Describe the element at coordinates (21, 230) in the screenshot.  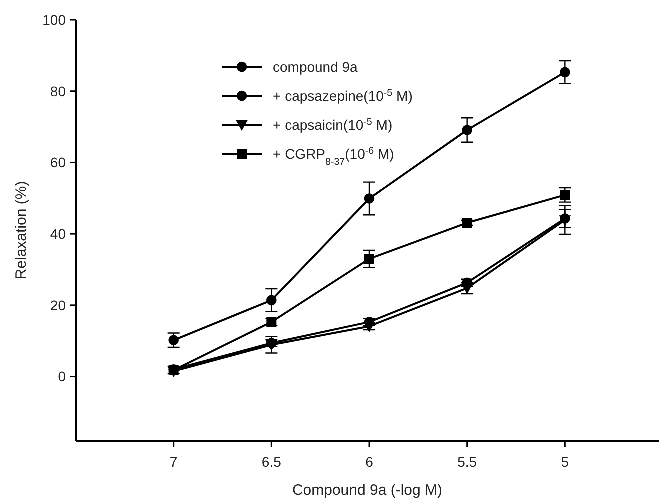
I see `y-axis-title: Relaxation (%)` at that location.